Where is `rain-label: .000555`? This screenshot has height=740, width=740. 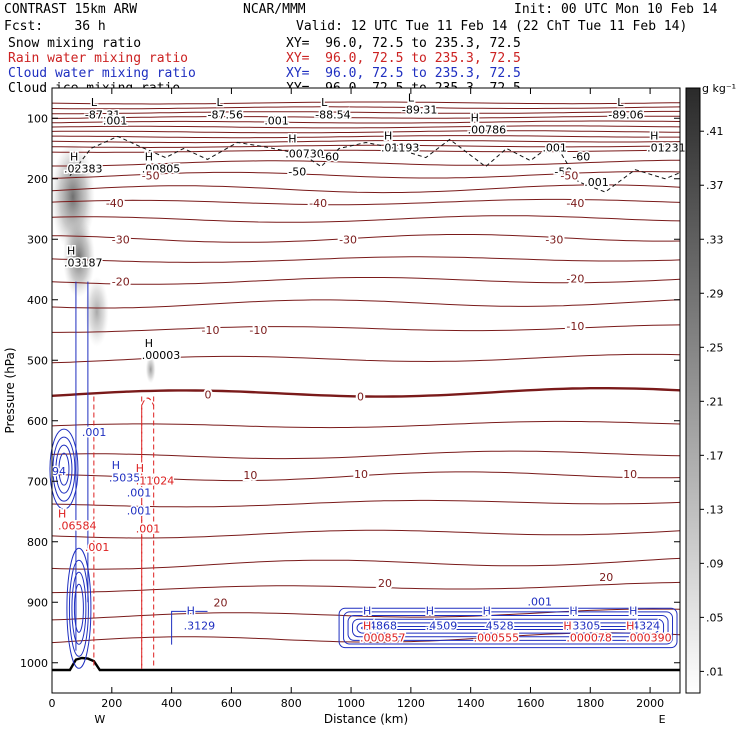
rain-label: .000555 is located at coordinates (496, 638).